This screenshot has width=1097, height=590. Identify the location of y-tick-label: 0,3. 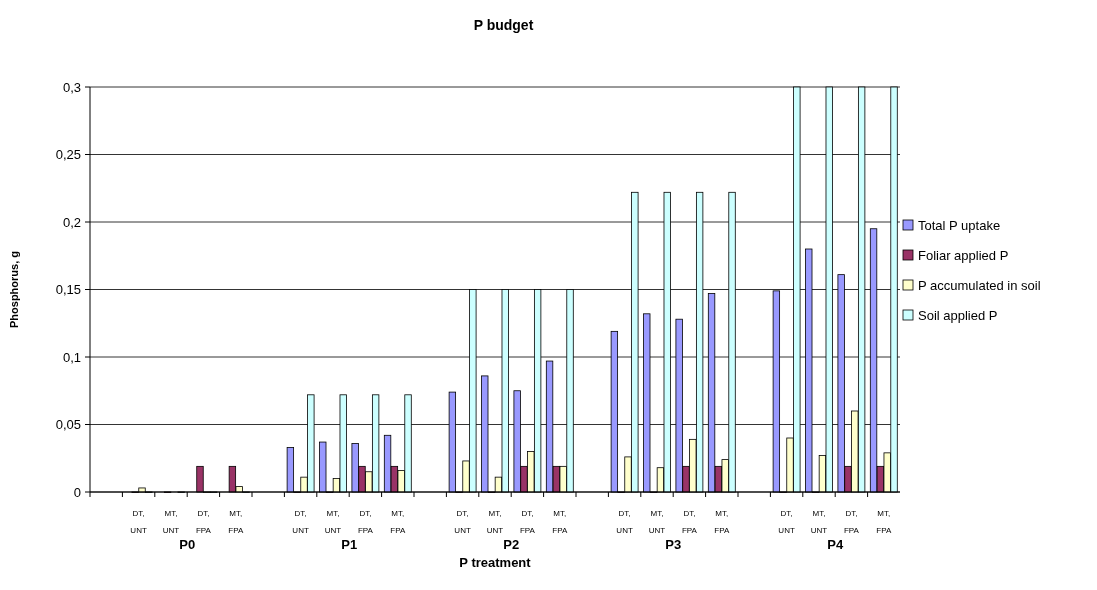
(71, 87).